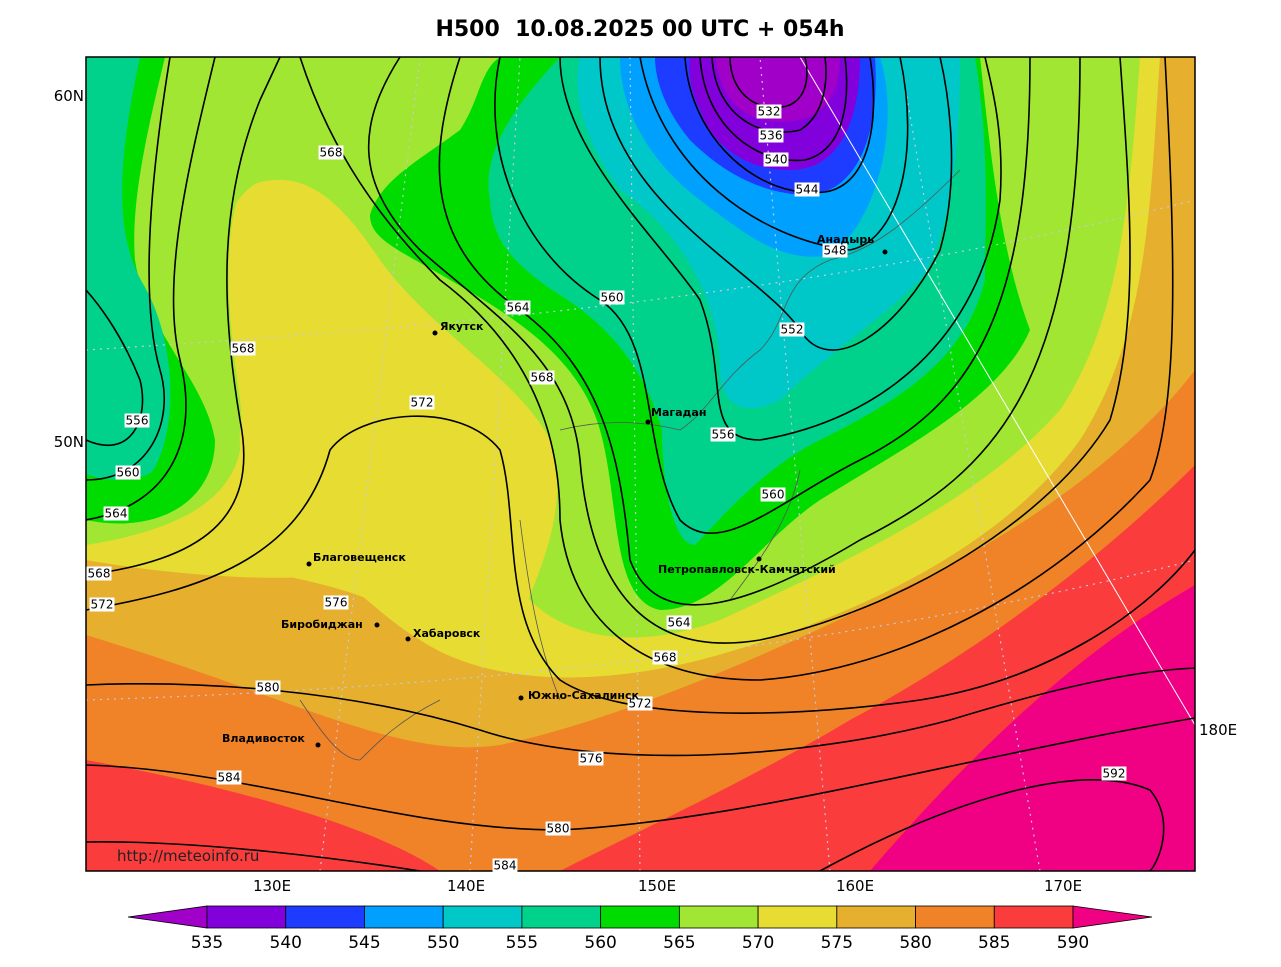 The width and height of the screenshot is (1281, 967). What do you see at coordinates (462, 326) in the screenshot?
I see `city-label: Якутск` at bounding box center [462, 326].